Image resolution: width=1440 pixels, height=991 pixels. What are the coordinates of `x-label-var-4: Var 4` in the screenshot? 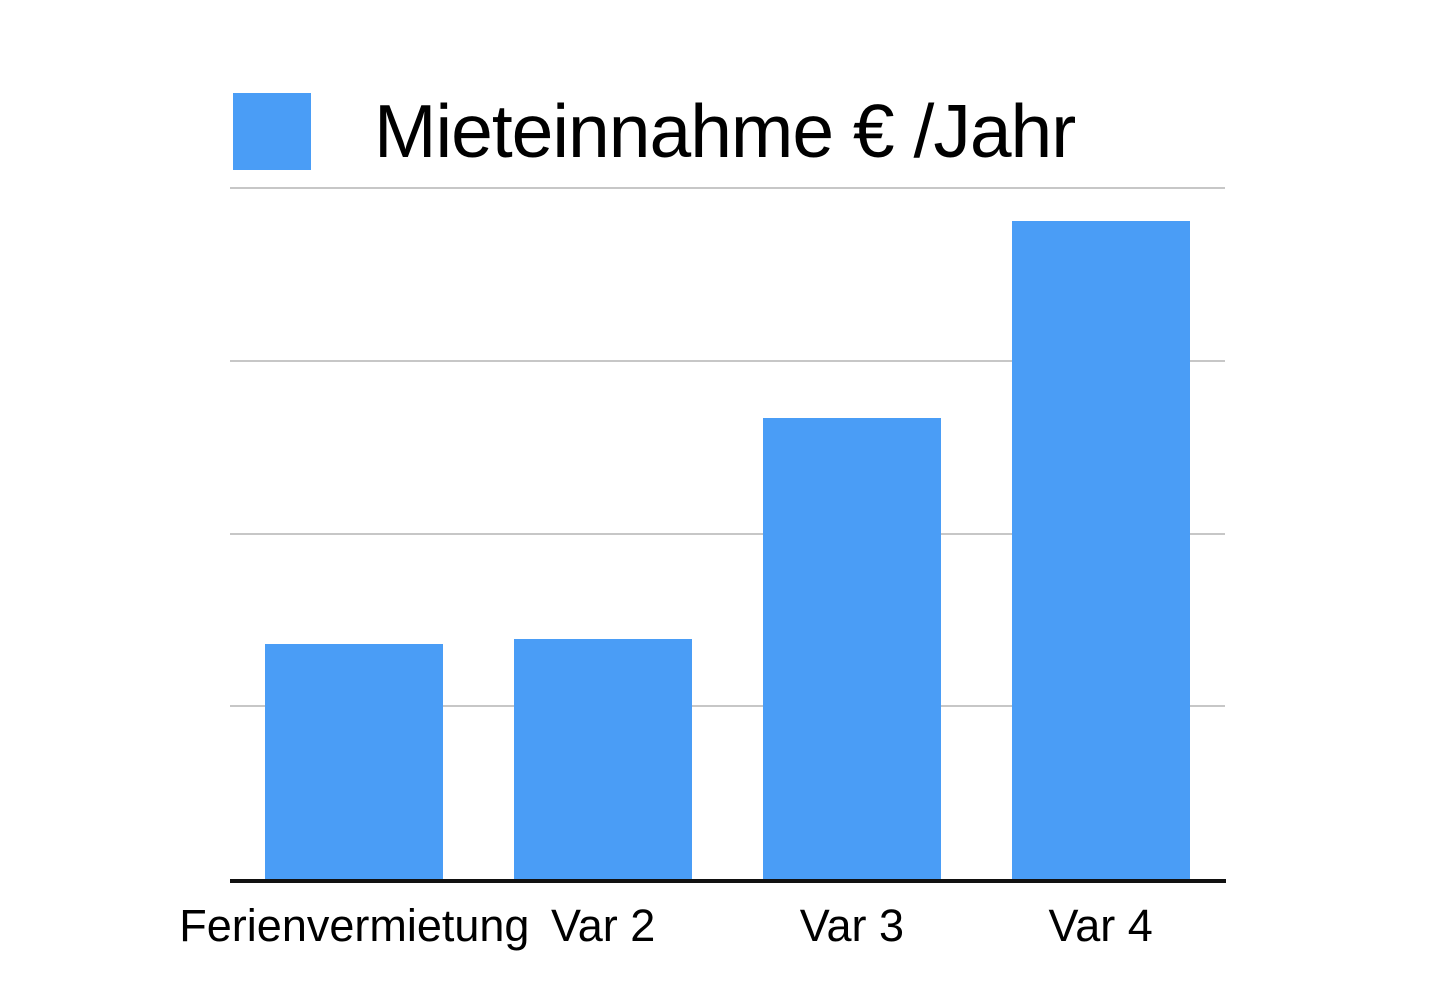 It's located at (1100, 925).